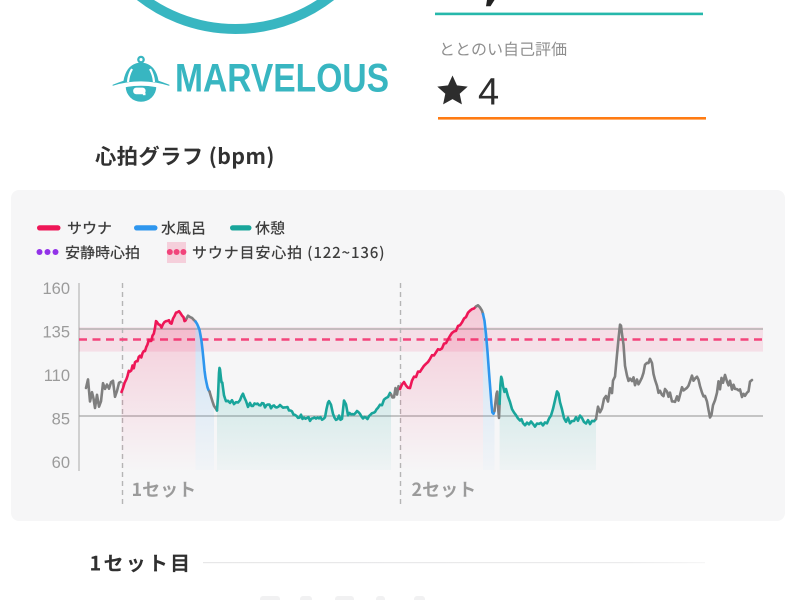  I want to click on svg-text: MARVELOUS, so click(282, 78).